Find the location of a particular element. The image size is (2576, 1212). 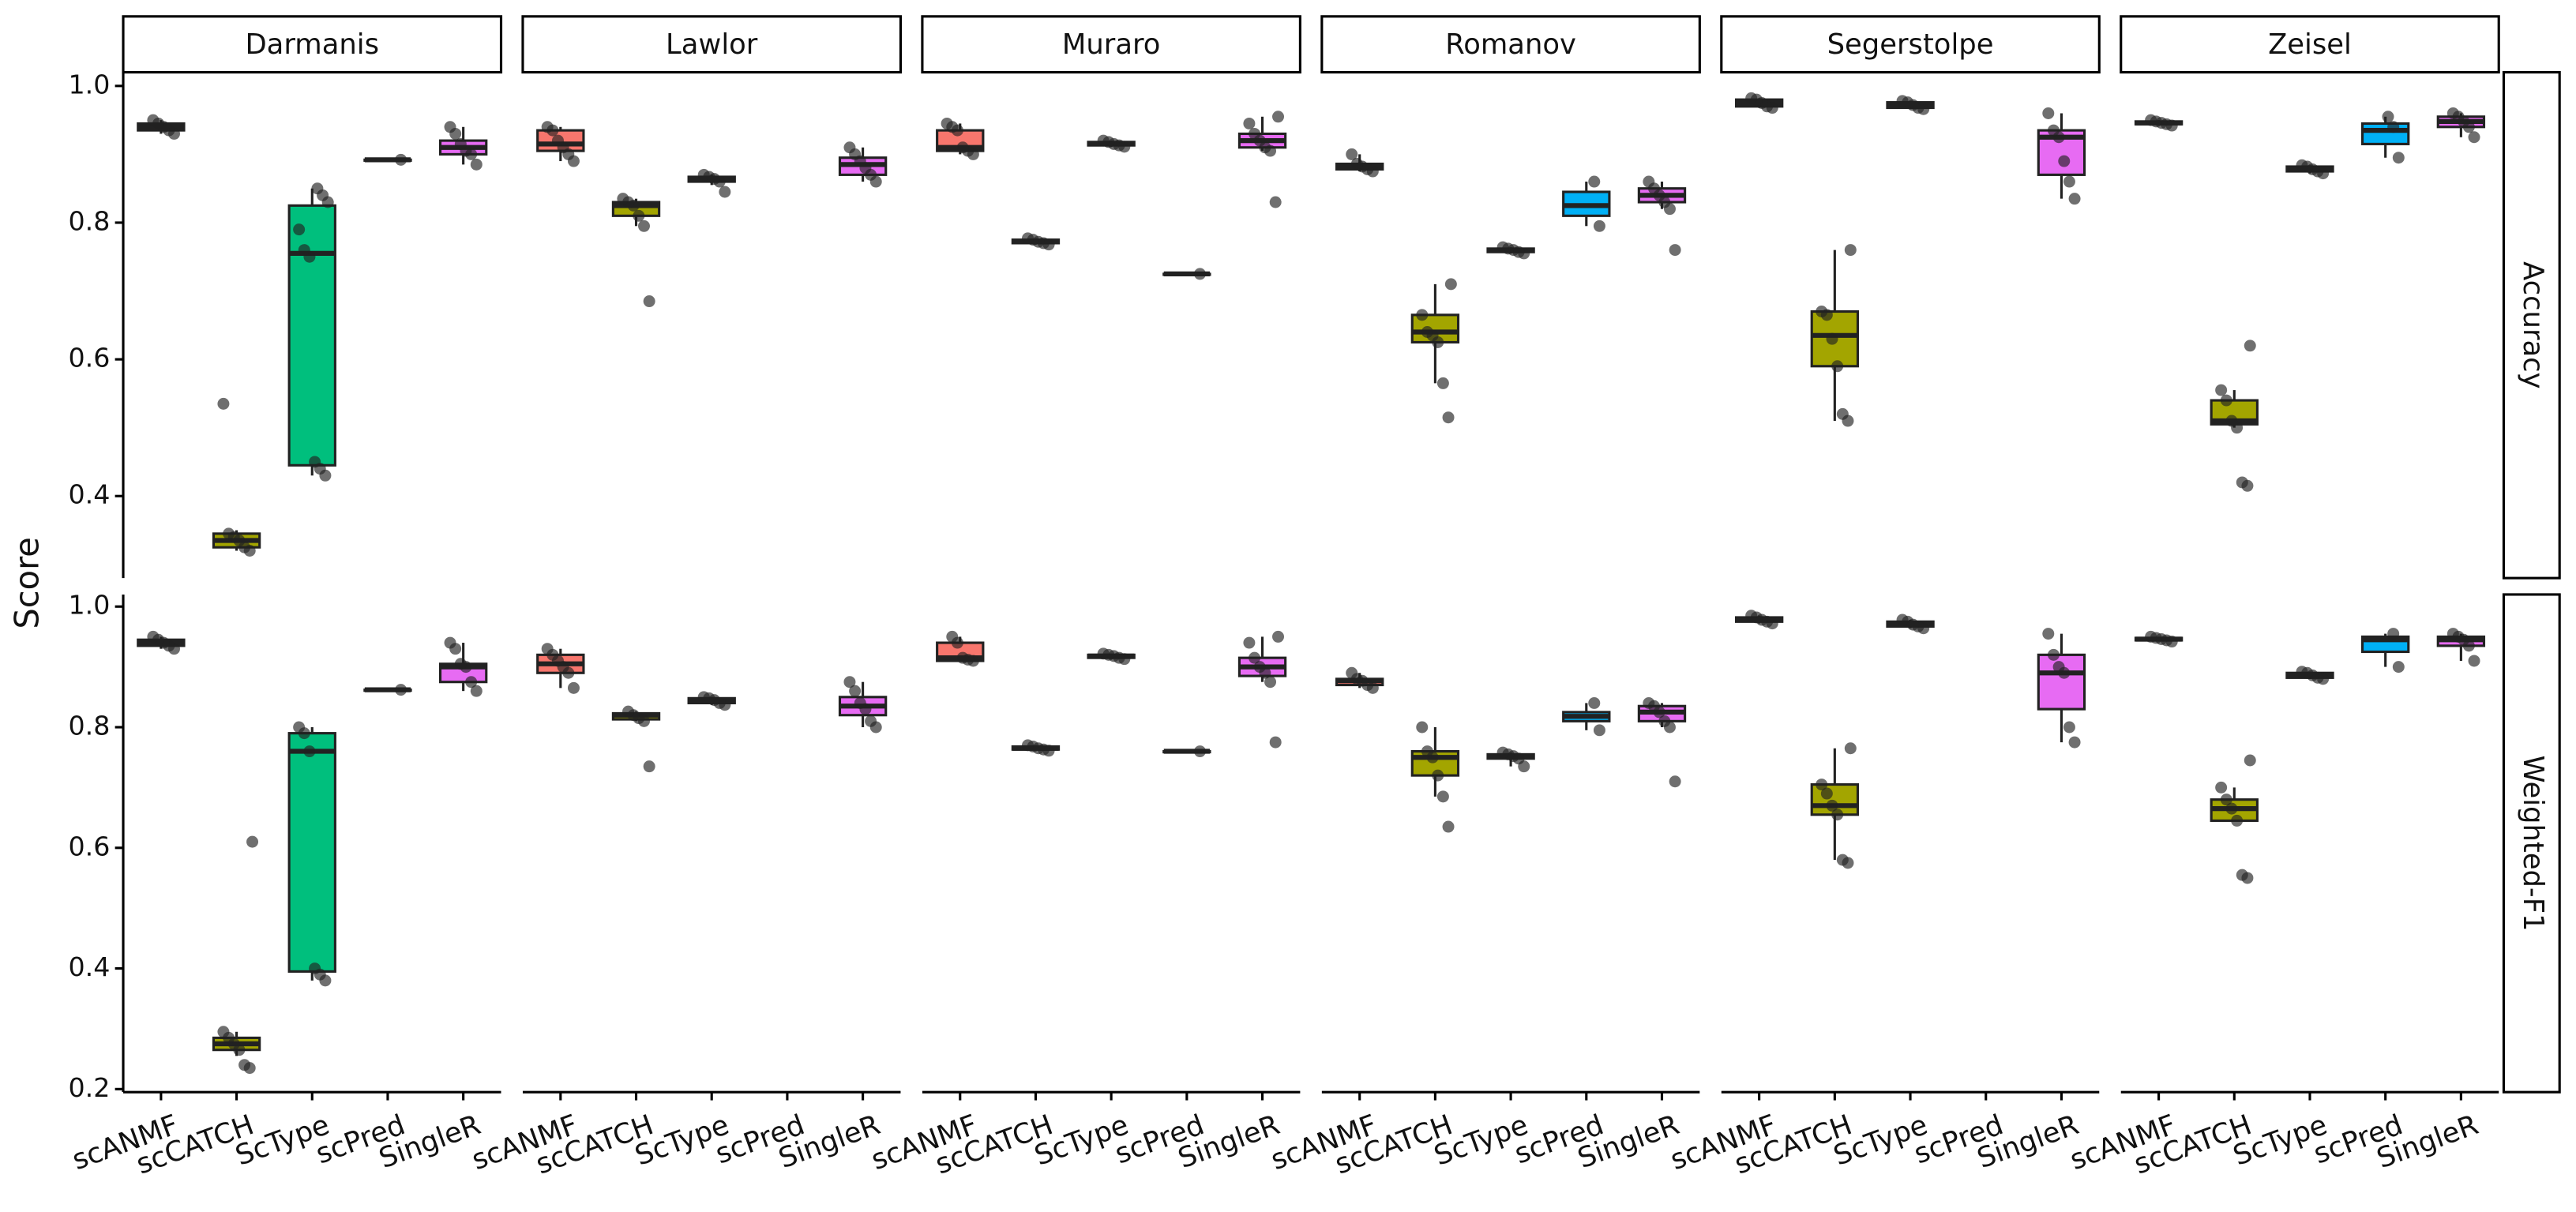

dataset-label: Darmanis is located at coordinates (312, 44).